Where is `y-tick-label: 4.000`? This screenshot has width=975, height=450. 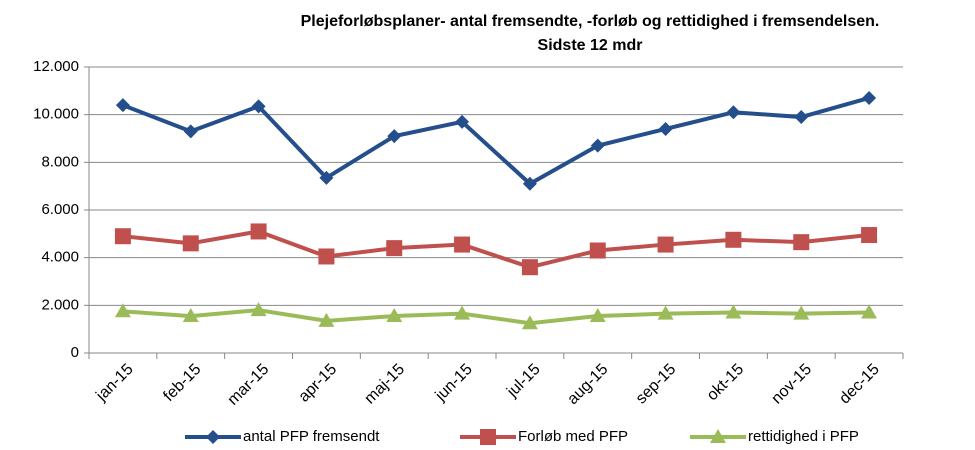
y-tick-label: 4.000 is located at coordinates (60, 257).